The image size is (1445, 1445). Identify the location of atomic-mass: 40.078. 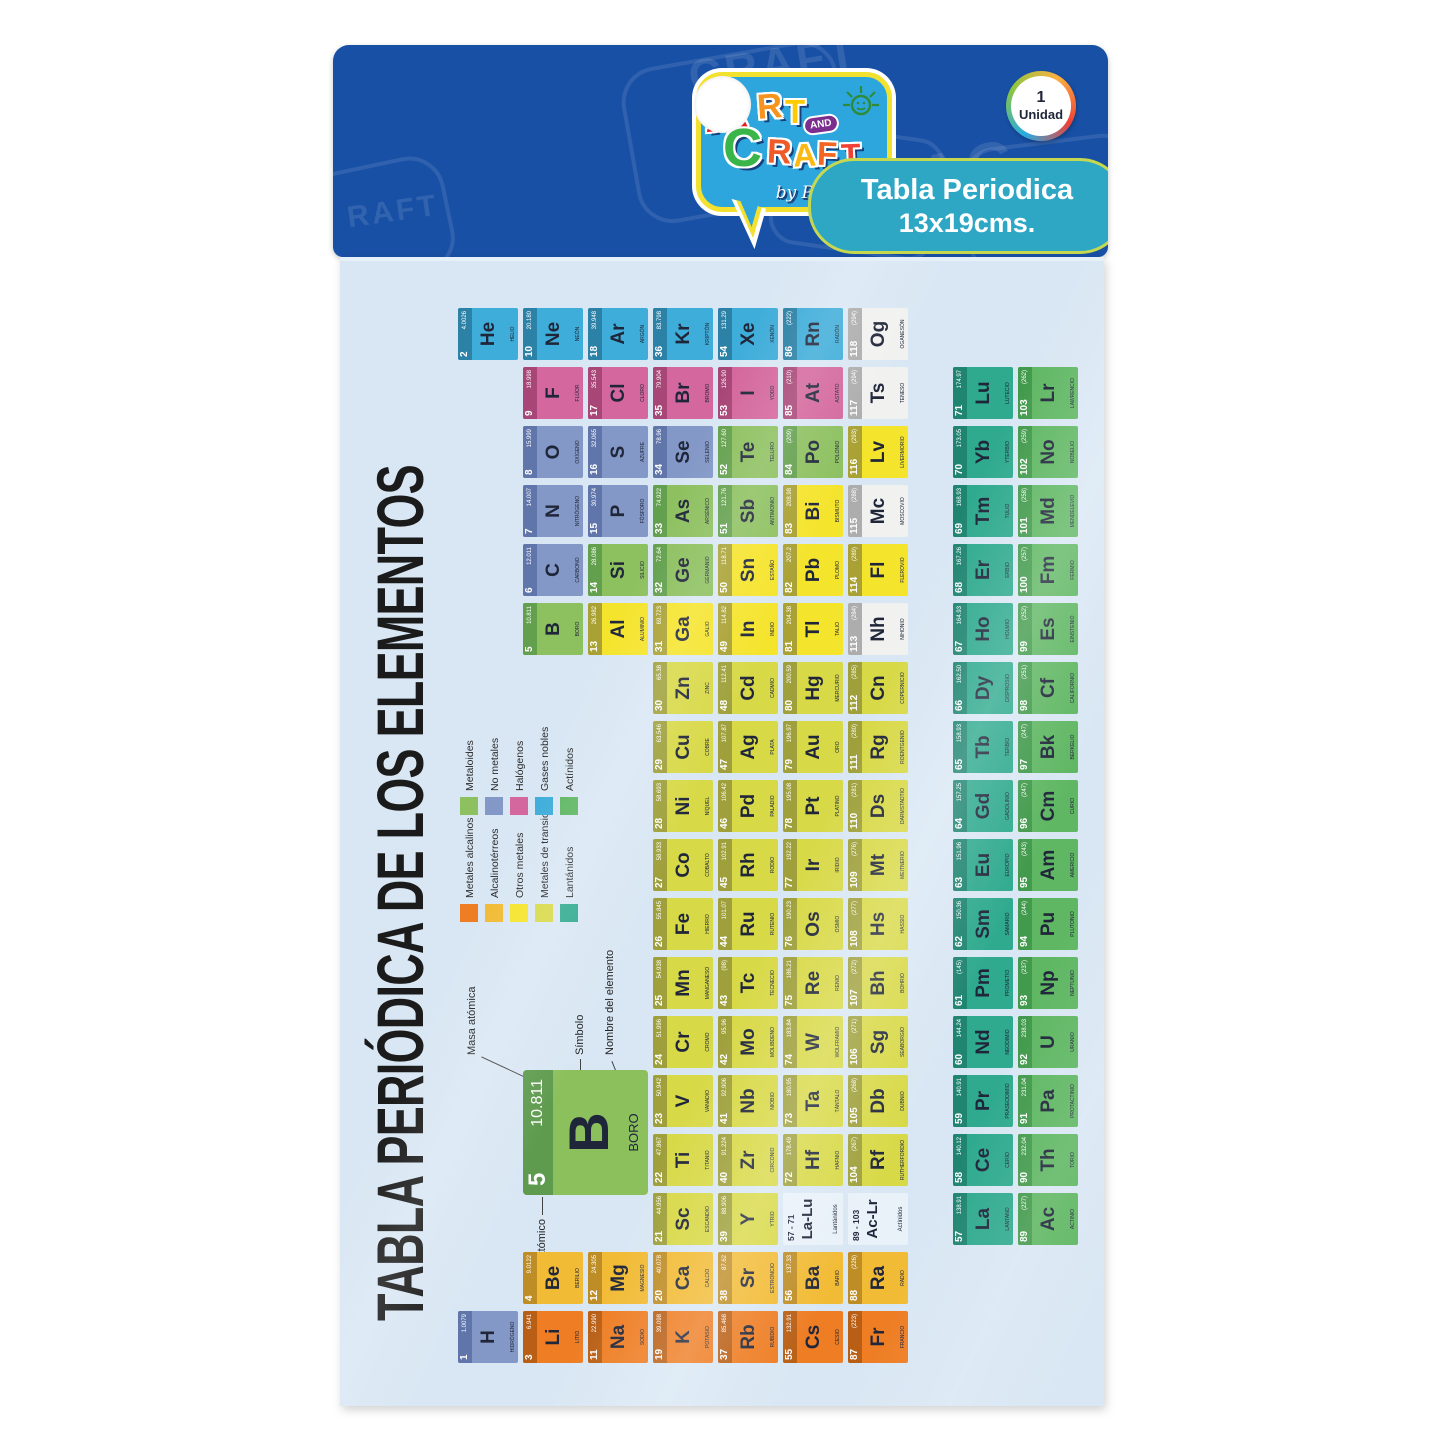
(660, 1264).